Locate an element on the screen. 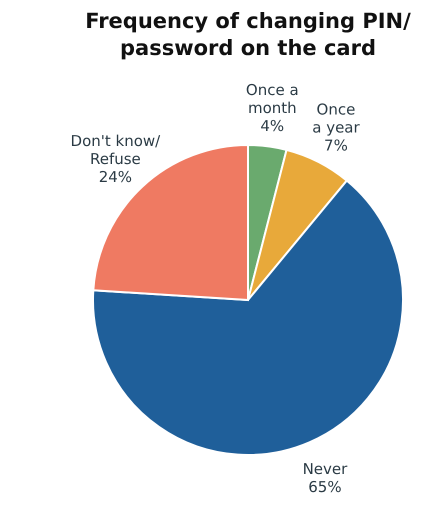  slice-label: Once a year is located at coordinates (336, 118).